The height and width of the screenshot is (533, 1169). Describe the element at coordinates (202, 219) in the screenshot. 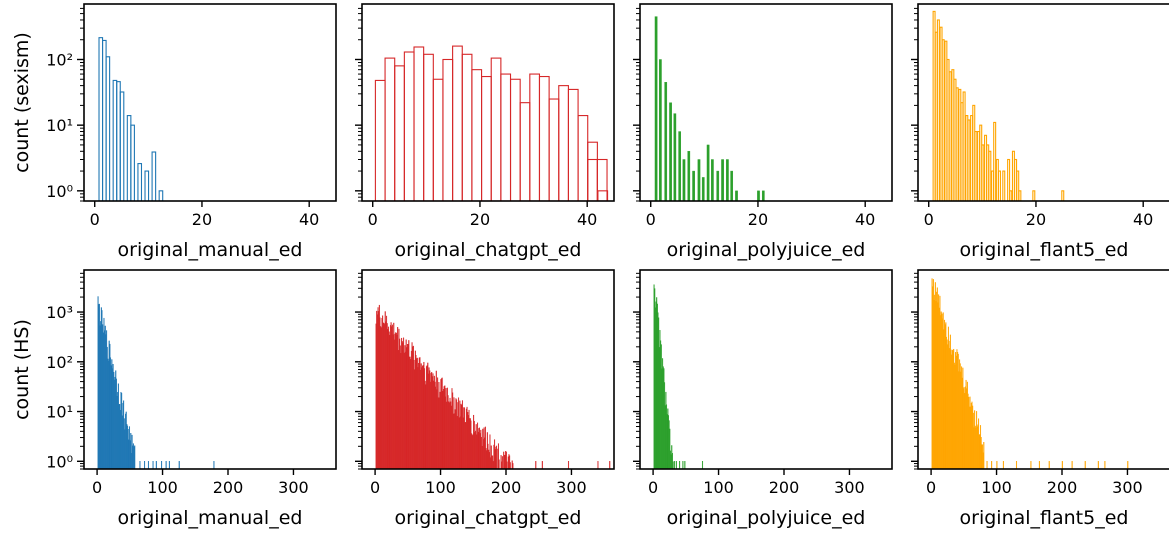

I see `x-tick-label: 20` at that location.